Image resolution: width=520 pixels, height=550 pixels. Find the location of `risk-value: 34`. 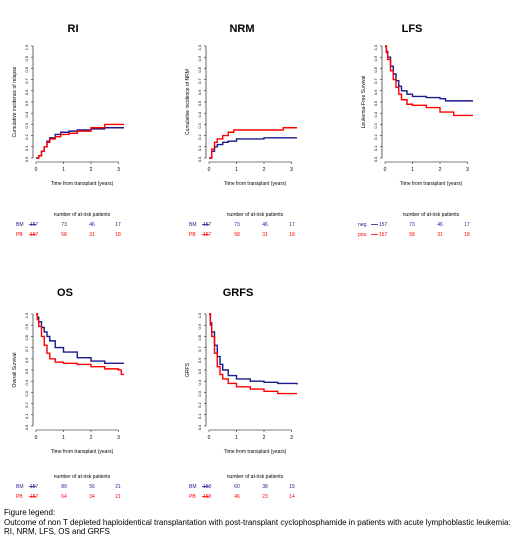

risk-value: 34 is located at coordinates (92, 497).